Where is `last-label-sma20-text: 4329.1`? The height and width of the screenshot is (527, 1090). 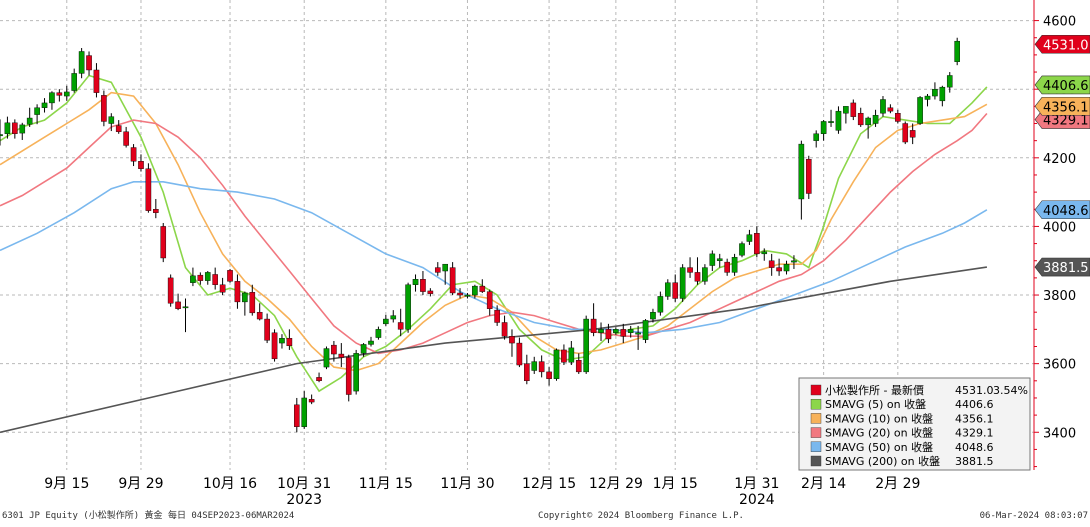
last-label-sma20-text: 4329.1 is located at coordinates (1066, 121).